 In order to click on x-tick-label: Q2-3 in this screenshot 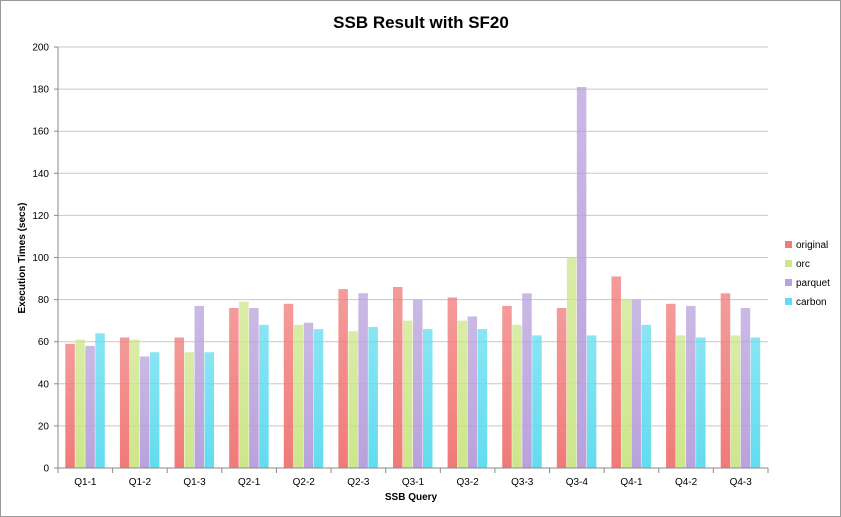, I will do `click(358, 482)`.